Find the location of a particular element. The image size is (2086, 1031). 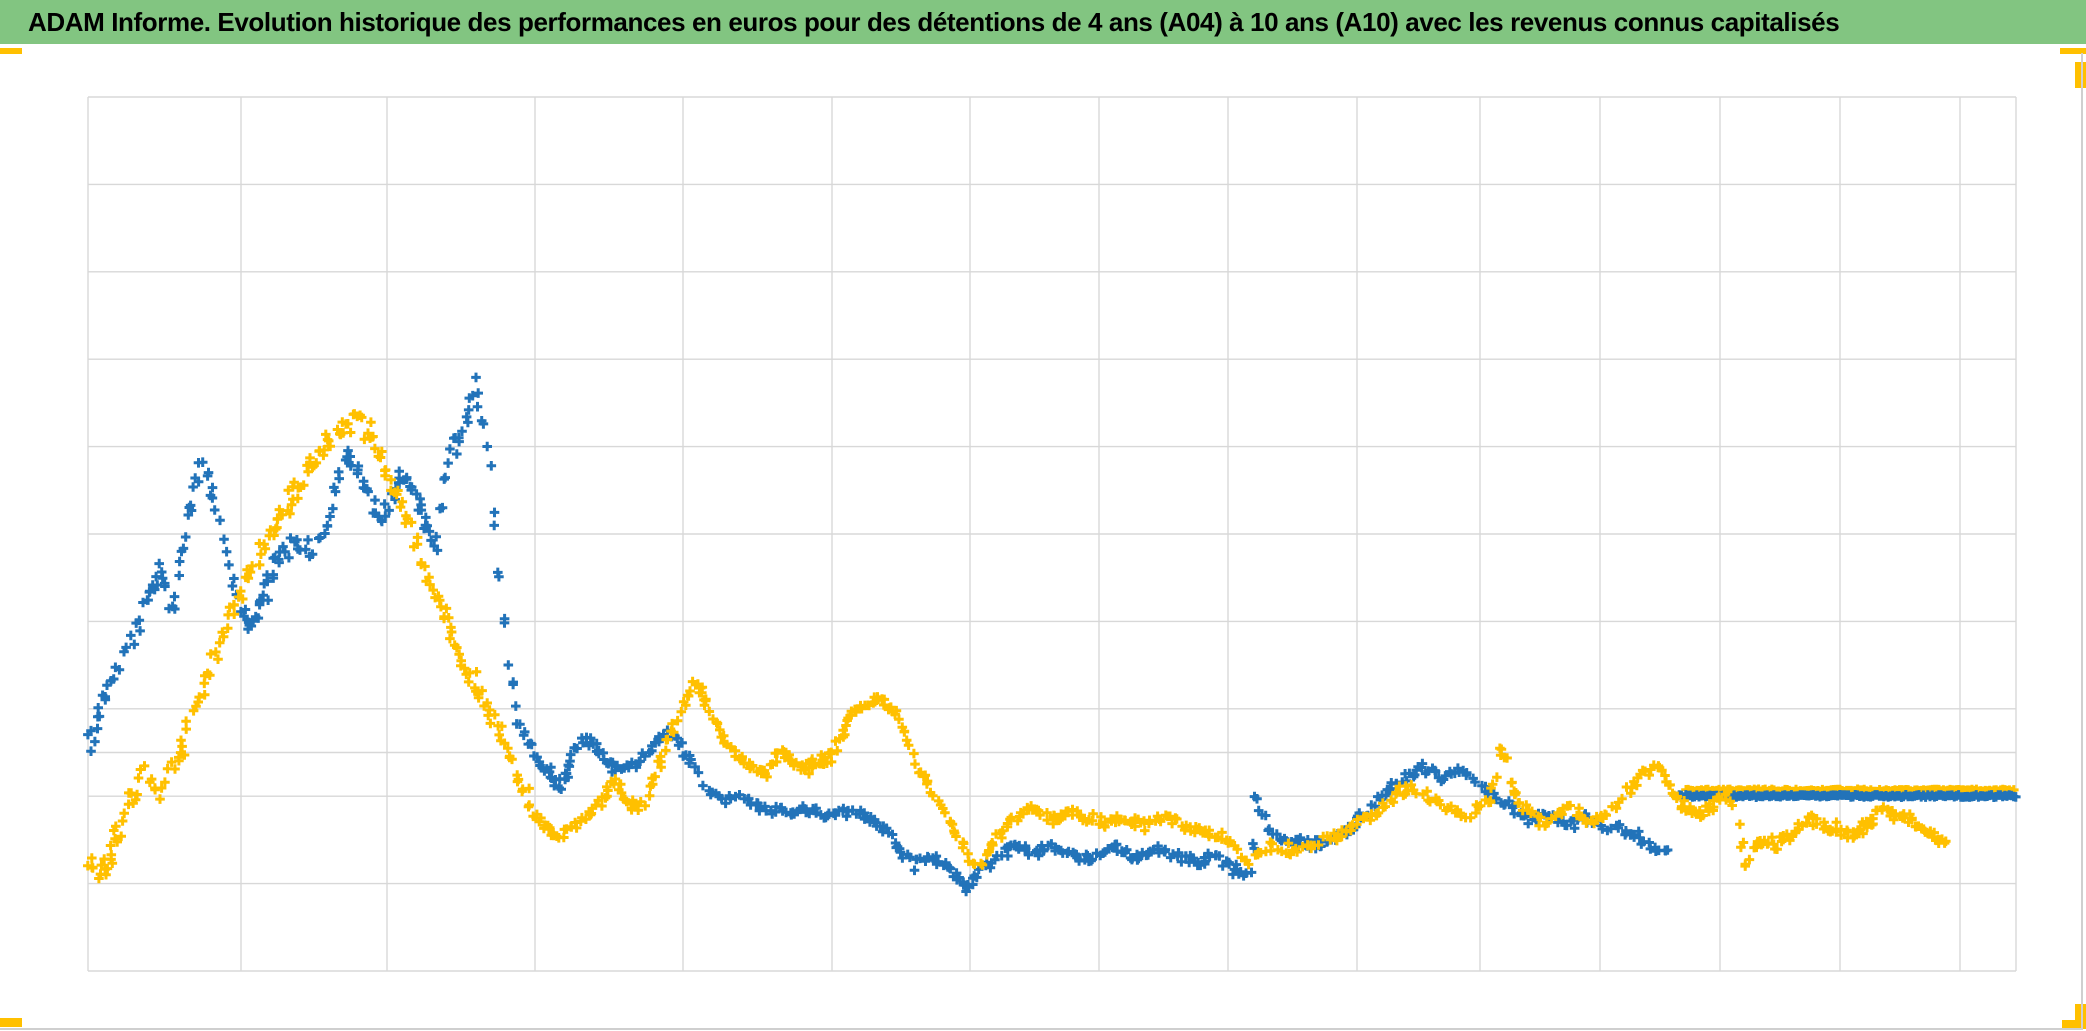

selection-handle-bottom-right-v is located at coordinates (2080, 1014).